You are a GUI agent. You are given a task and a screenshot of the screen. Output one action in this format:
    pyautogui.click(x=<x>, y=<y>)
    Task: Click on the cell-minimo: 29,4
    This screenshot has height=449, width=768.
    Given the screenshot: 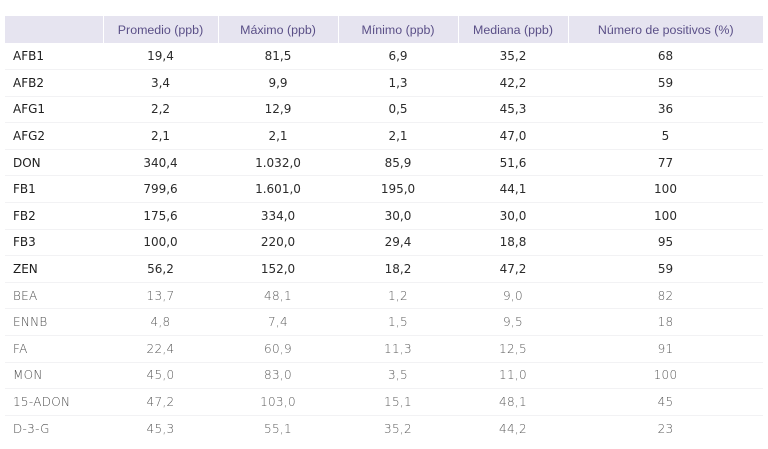 What is the action you would take?
    pyautogui.click(x=398, y=243)
    